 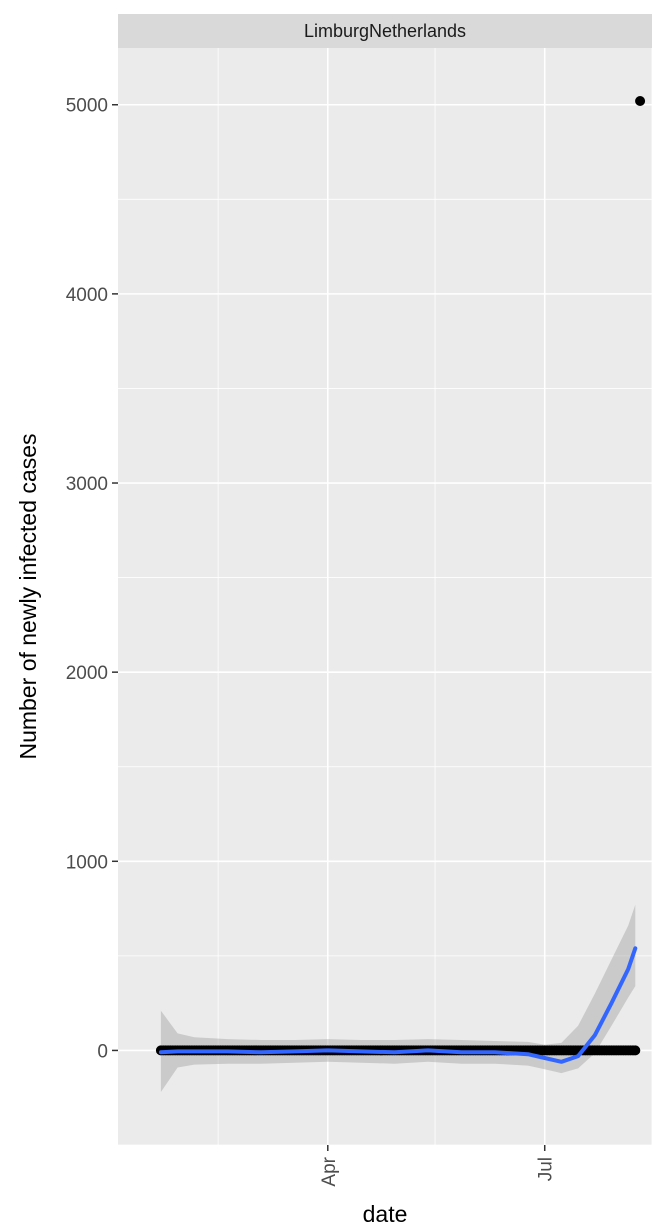 I want to click on smooth-line, so click(x=398, y=1005).